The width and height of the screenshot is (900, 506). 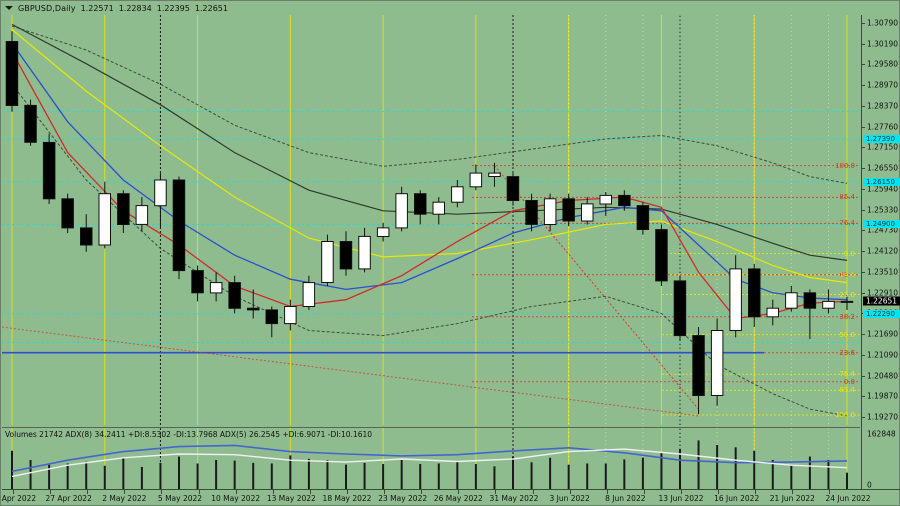 I want to click on price-axis-label: 1.25940, so click(x=883, y=189).